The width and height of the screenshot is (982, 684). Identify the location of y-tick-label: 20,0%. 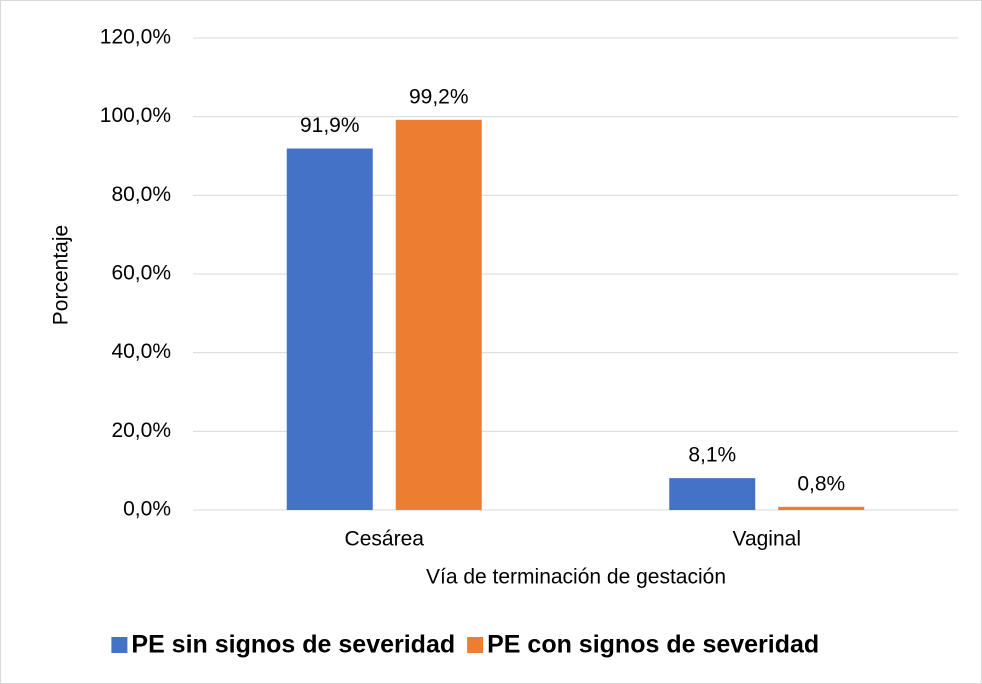
(141, 430).